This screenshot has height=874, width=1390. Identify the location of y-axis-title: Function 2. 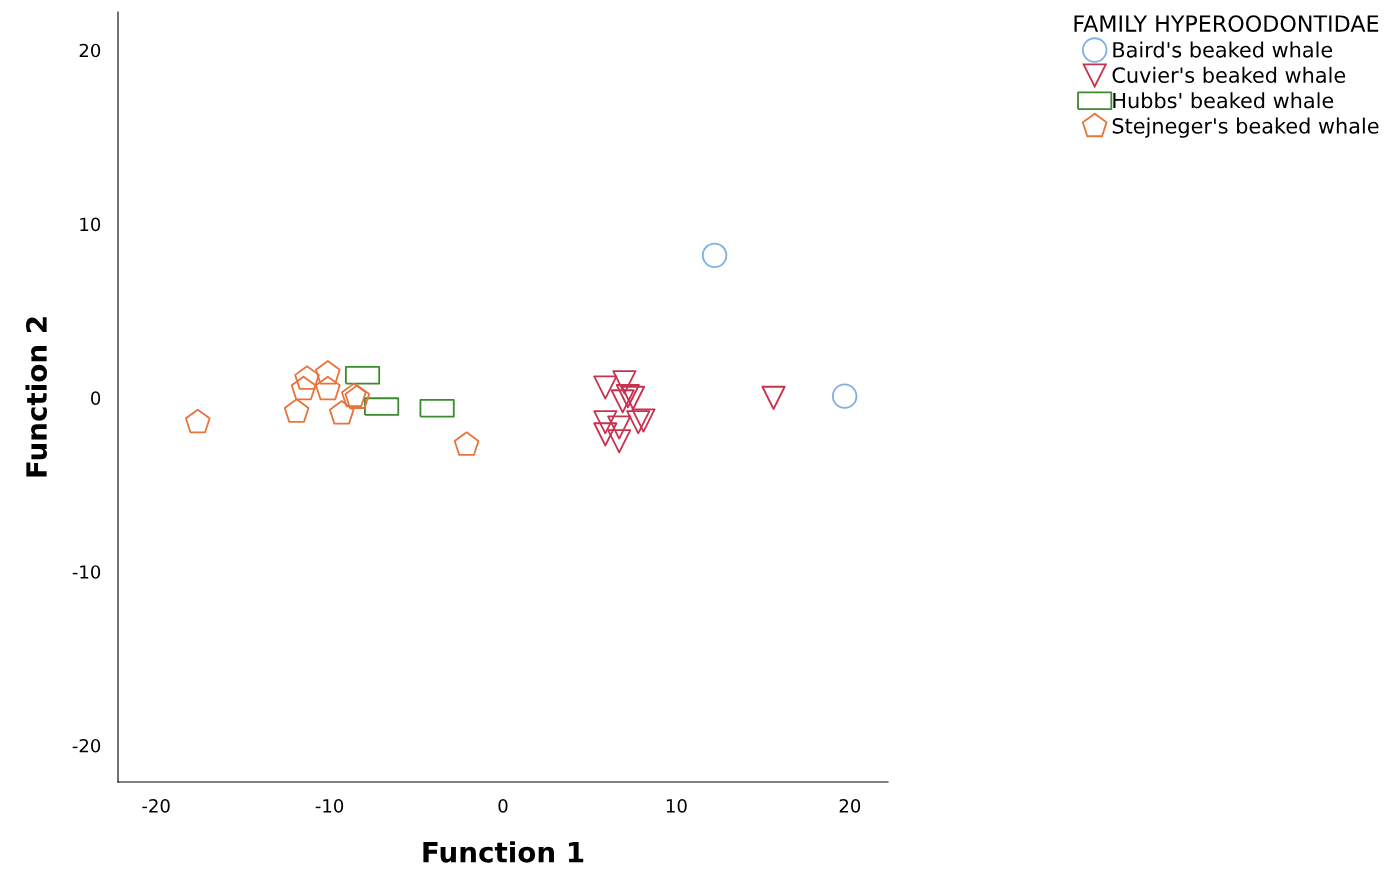
(36, 397).